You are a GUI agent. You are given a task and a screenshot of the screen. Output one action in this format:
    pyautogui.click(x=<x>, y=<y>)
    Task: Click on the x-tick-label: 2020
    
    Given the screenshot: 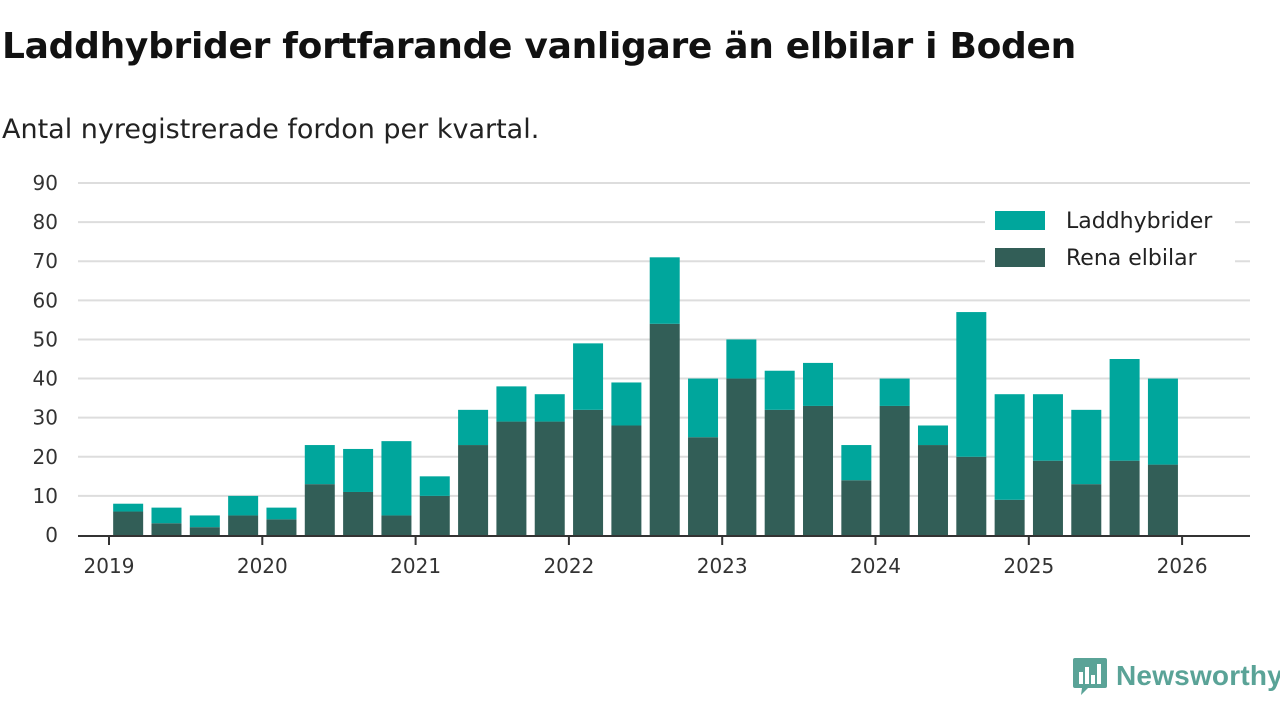 What is the action you would take?
    pyautogui.click(x=262, y=566)
    